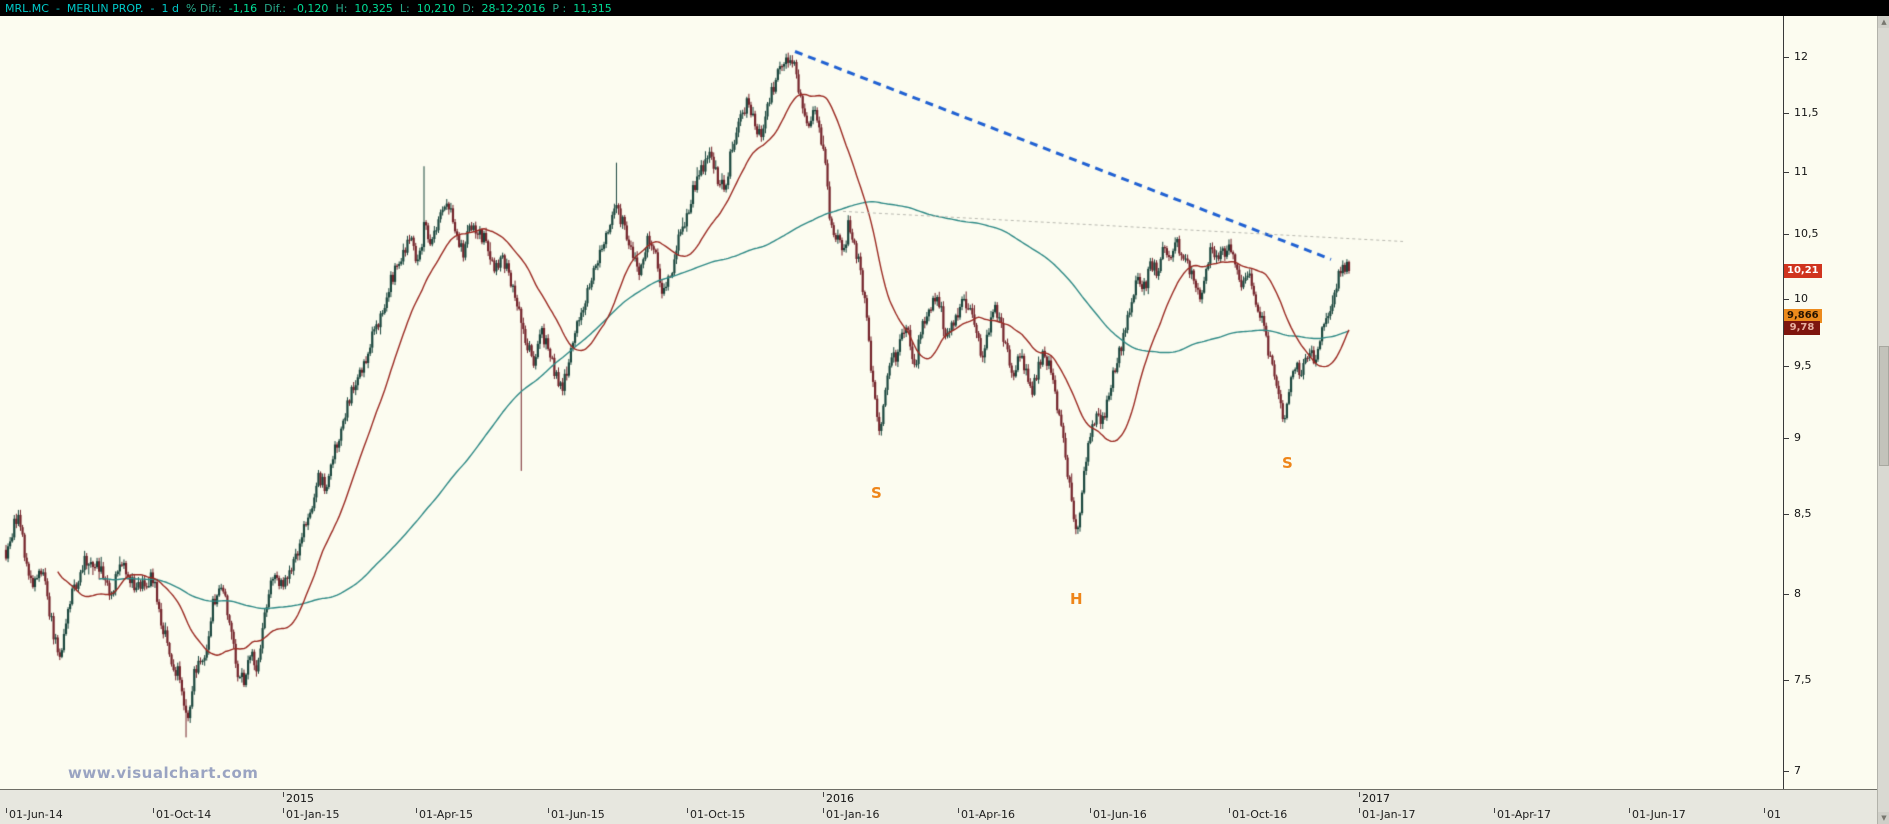  Describe the element at coordinates (436, 8) in the screenshot. I see `low-value: 10,210` at that location.